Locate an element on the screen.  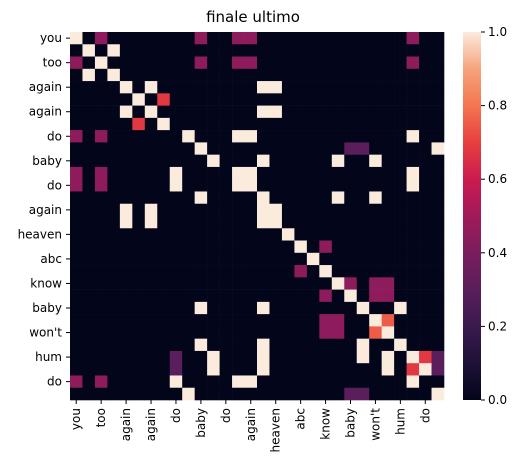
colorbar is located at coordinates (472, 216).